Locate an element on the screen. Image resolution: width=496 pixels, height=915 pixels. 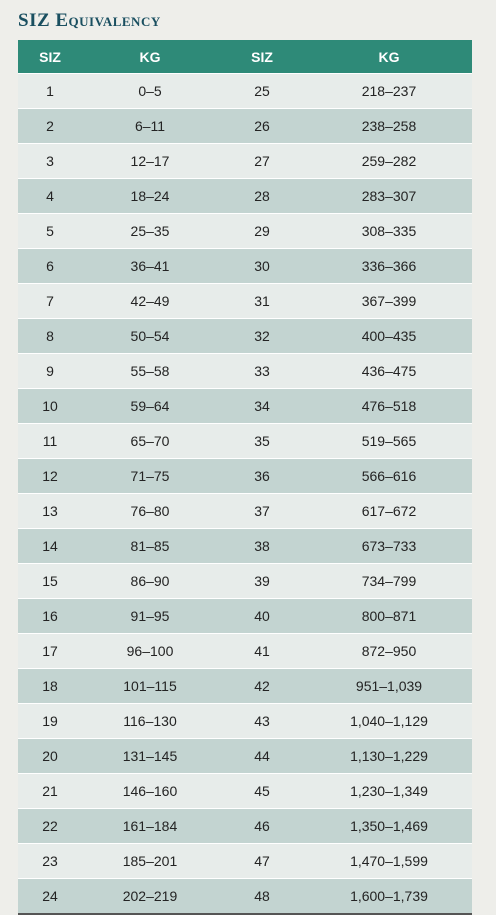
siz-cell: 21 is located at coordinates (50, 791).